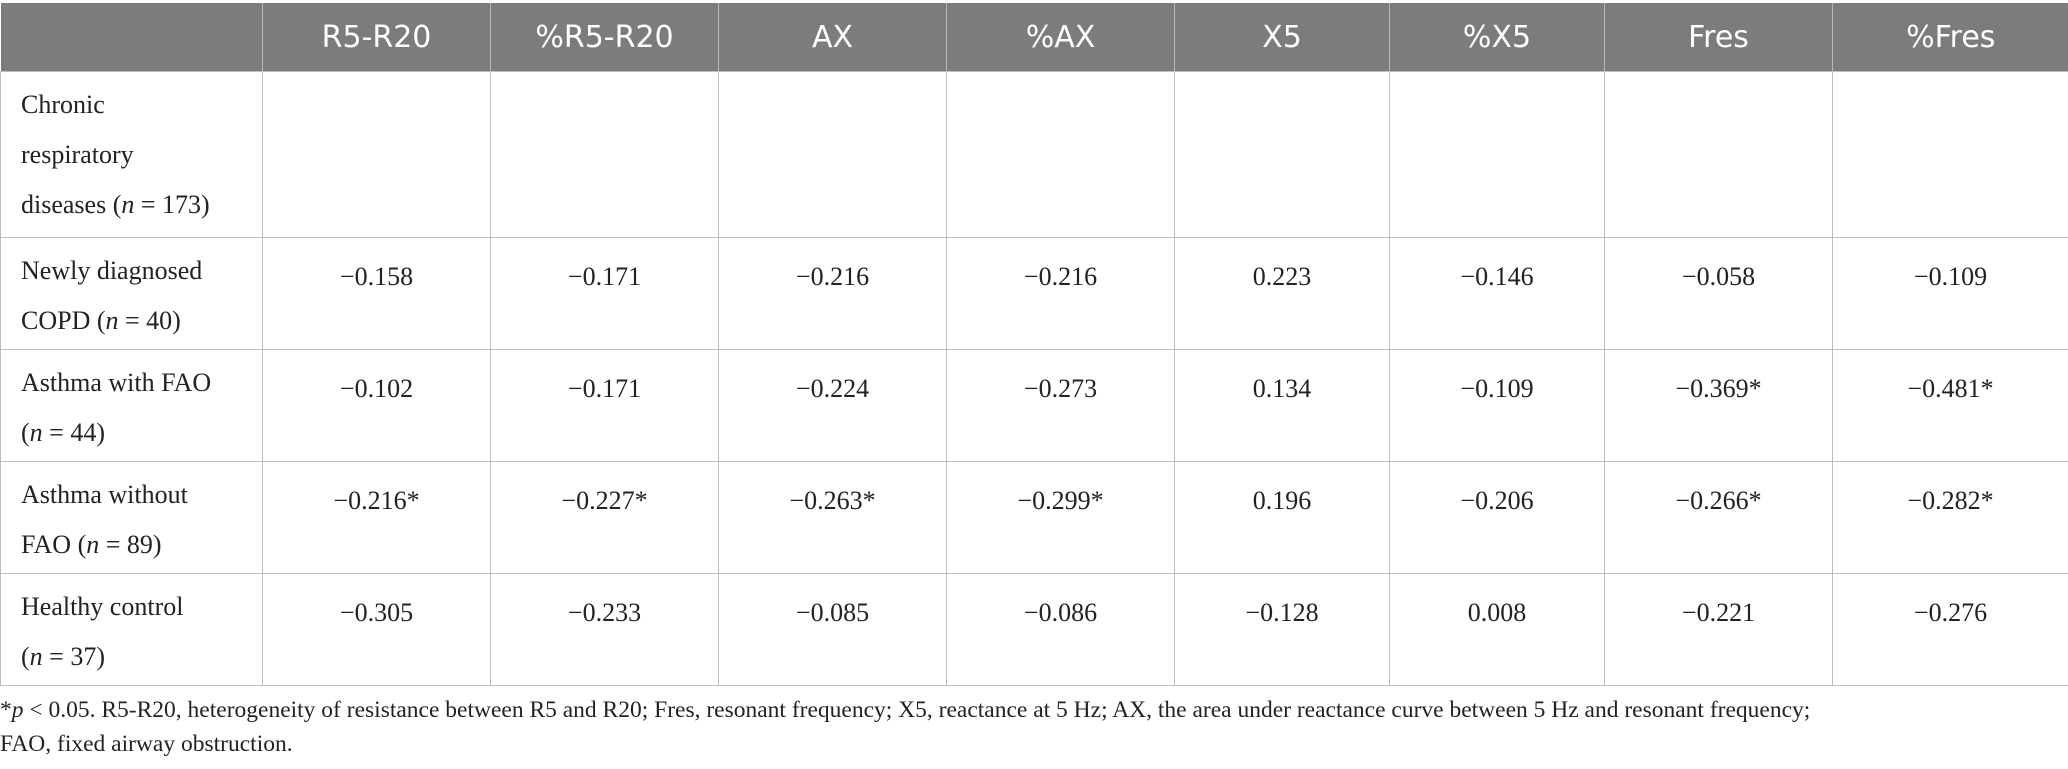 The image size is (2068, 769). Describe the element at coordinates (101, 320) in the screenshot. I see `row-label-line: COPD (n = 40)` at that location.